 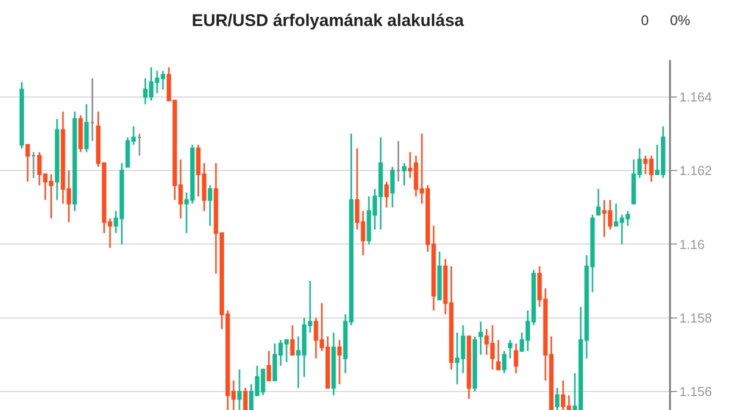 What do you see at coordinates (695, 318) in the screenshot?
I see `y-tick-label: 1.158` at bounding box center [695, 318].